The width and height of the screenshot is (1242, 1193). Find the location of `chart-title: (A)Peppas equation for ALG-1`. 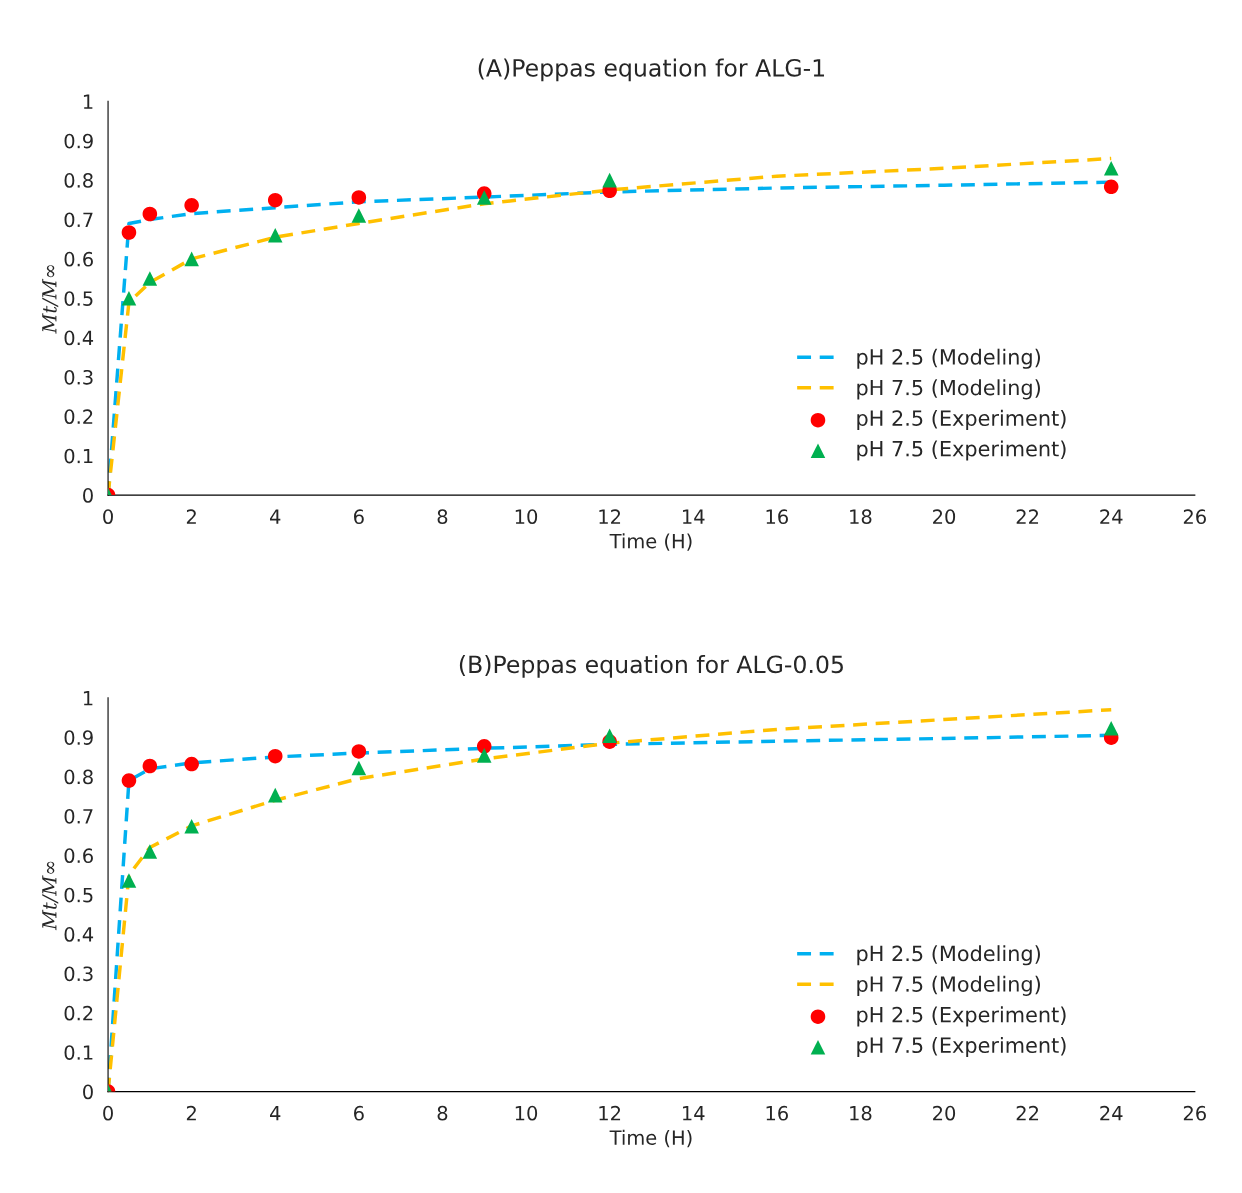

chart-title: (A)Peppas equation for ALG-1 is located at coordinates (651, 70).